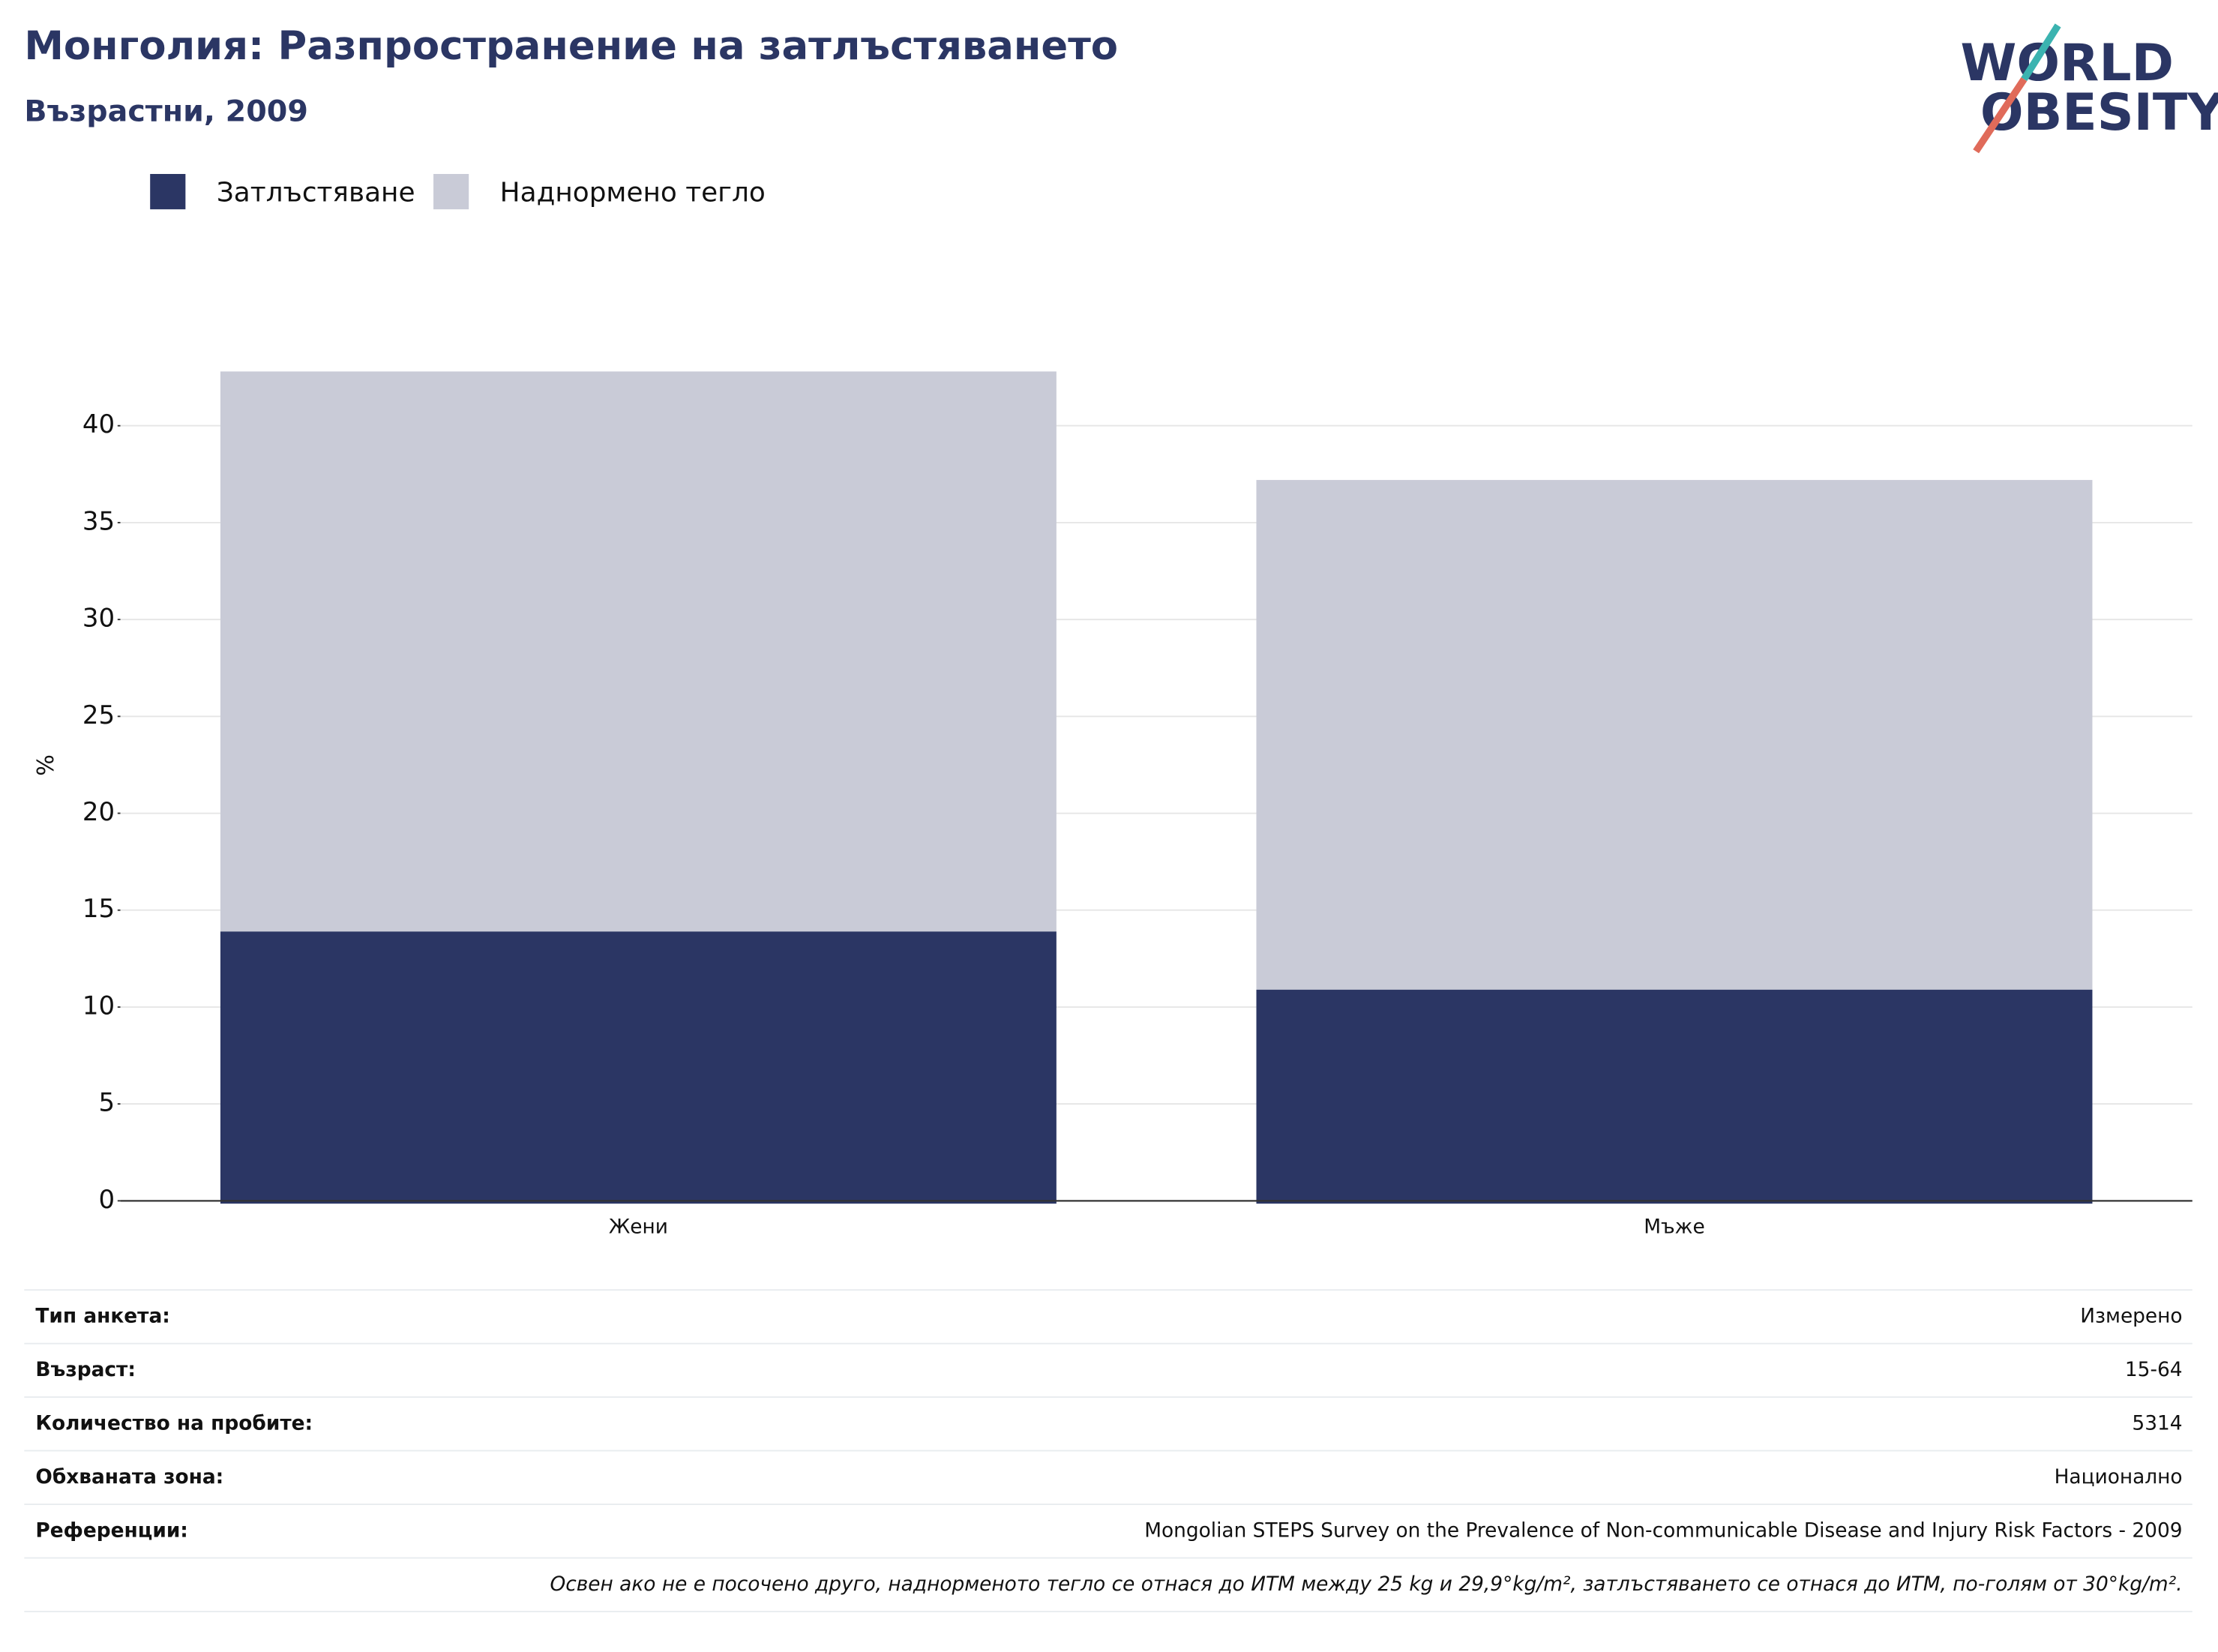 The width and height of the screenshot is (2218, 1652). Describe the element at coordinates (166, 111) in the screenshot. I see `chart-subtitle: Възрастни, 2009` at that location.